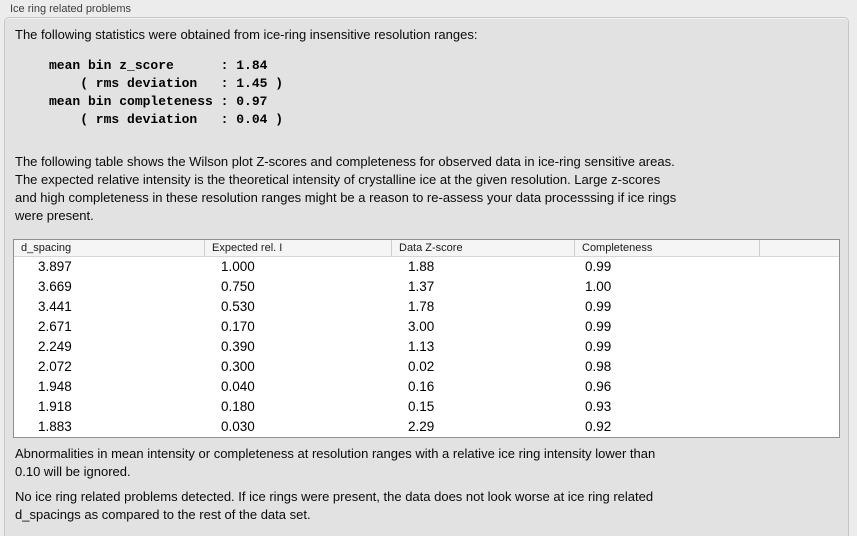  What do you see at coordinates (238, 306) in the screenshot?
I see `cell-expected-rel-i: 0.530` at bounding box center [238, 306].